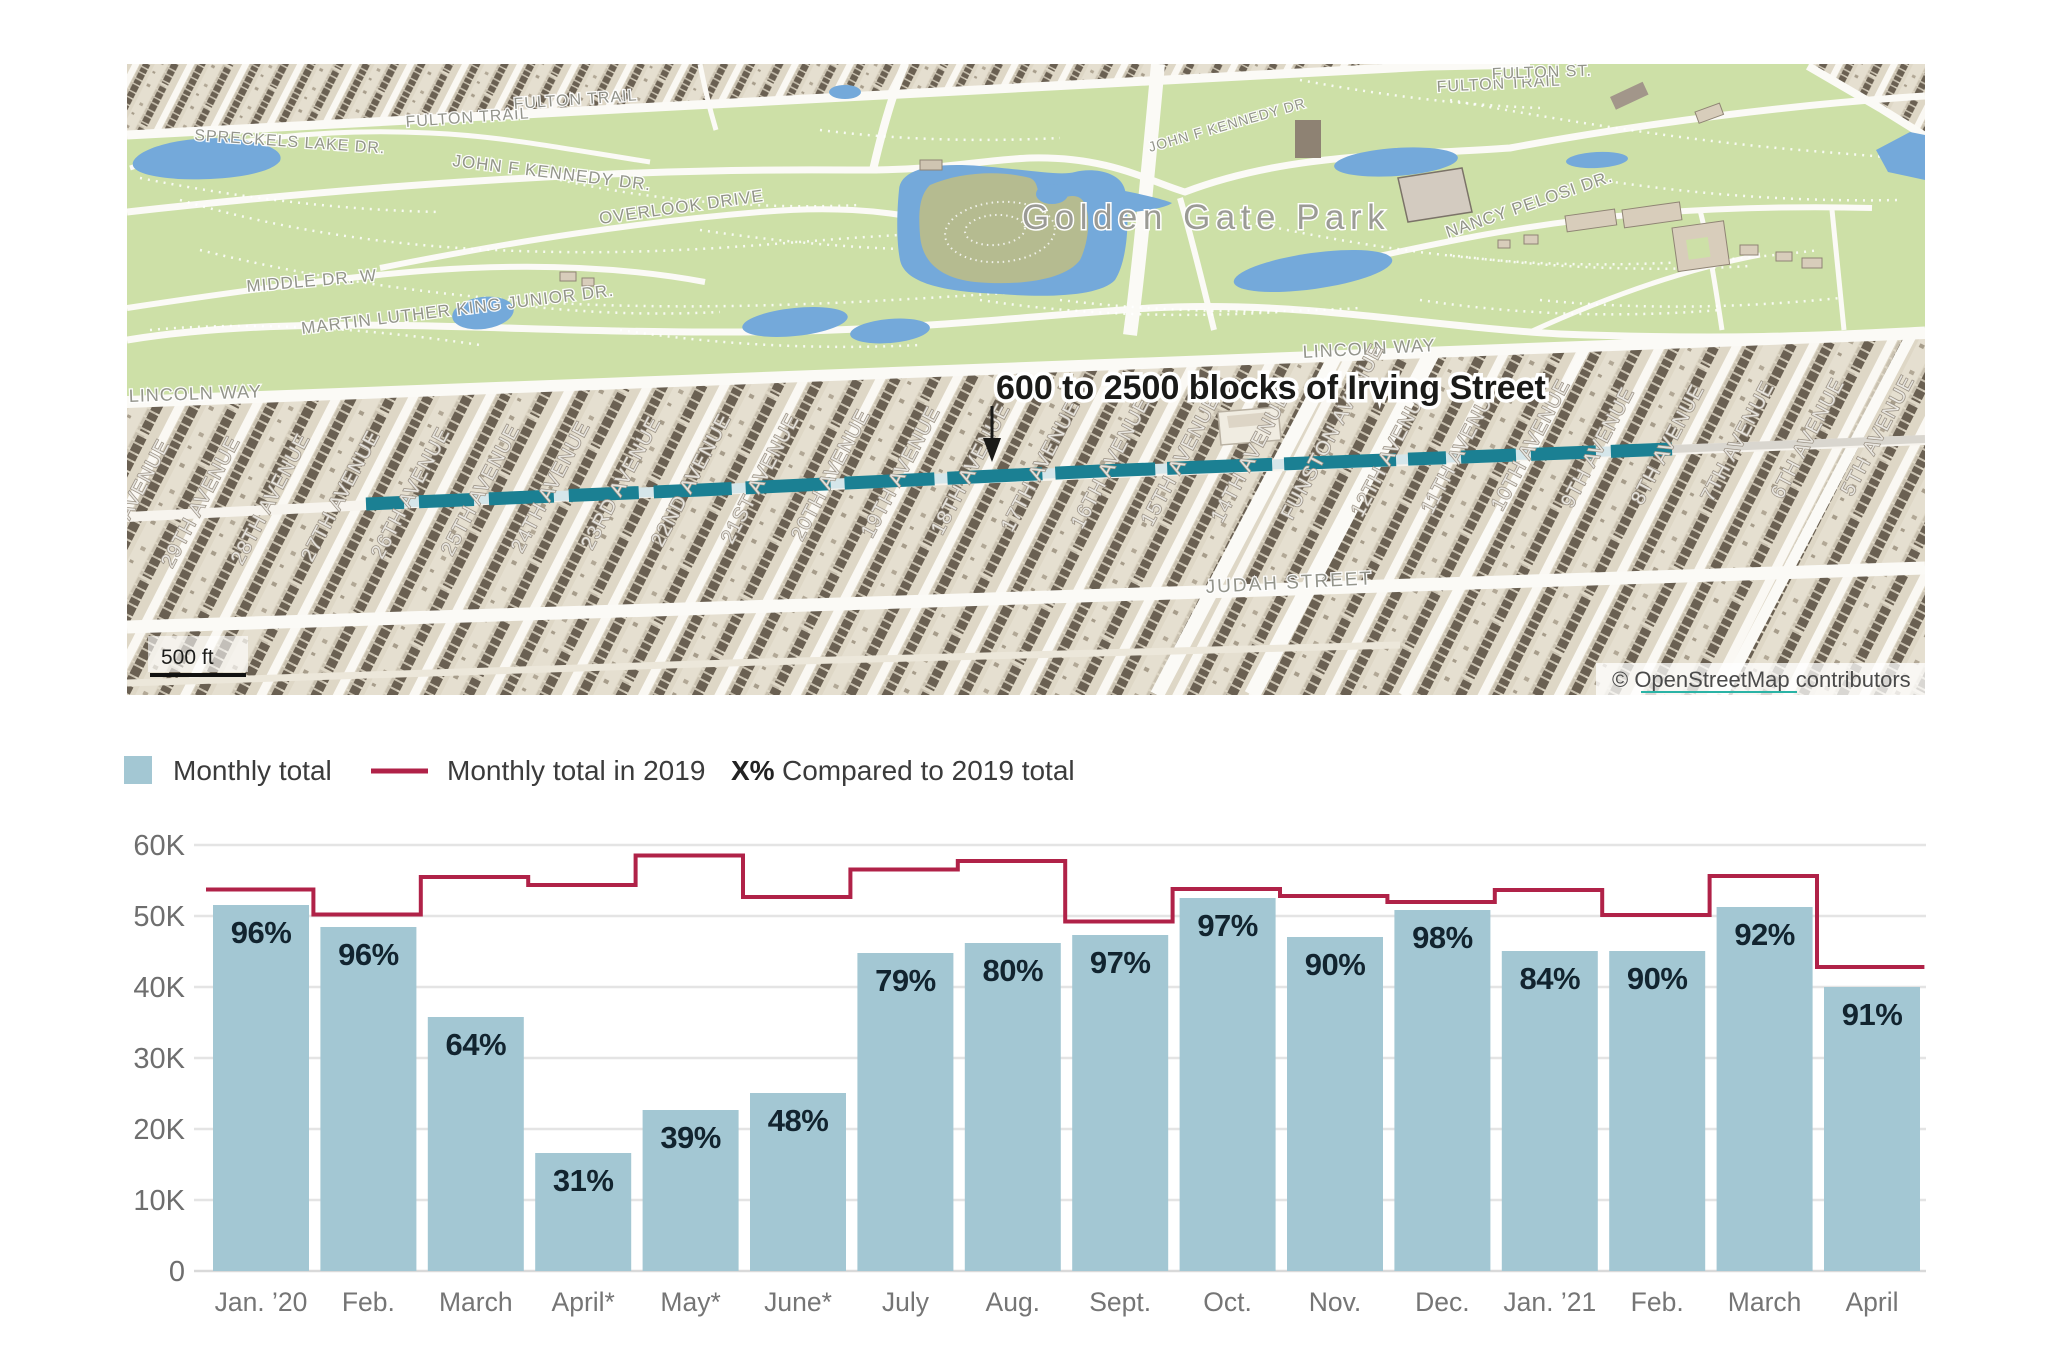  I want to click on svg-text:600 to 2500 blocks of Irving S: 600 to 2500 blocks of Irving Street, so click(1271, 388).